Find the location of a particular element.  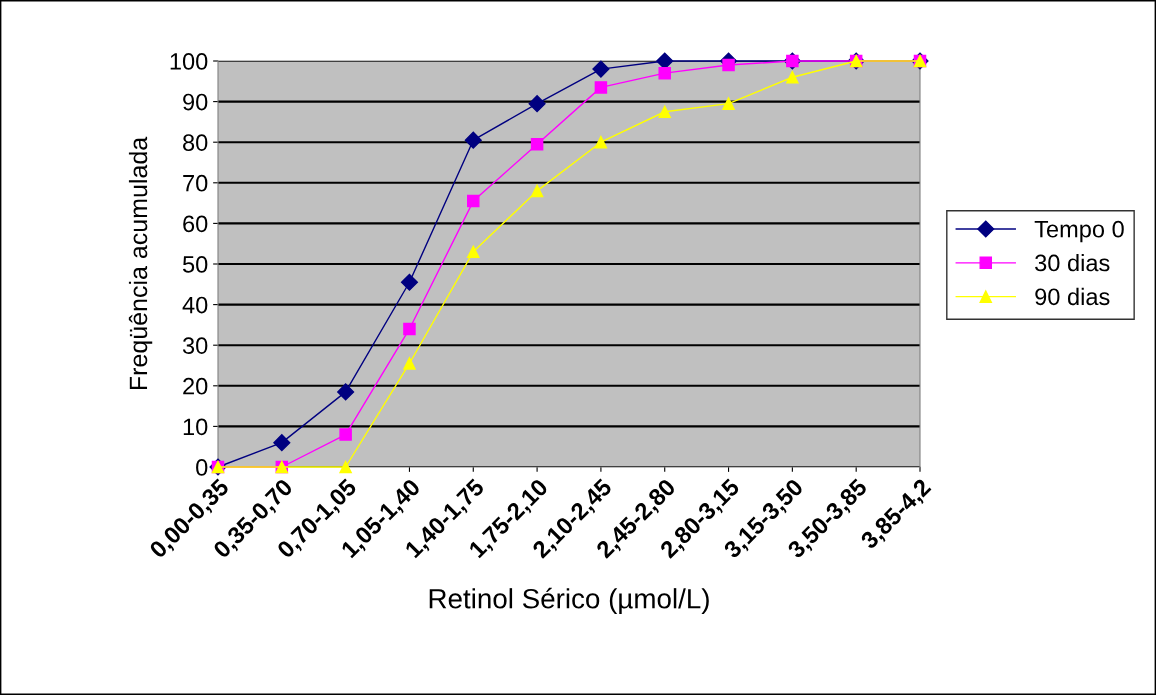

legend-label: 90 dias is located at coordinates (1072, 296).